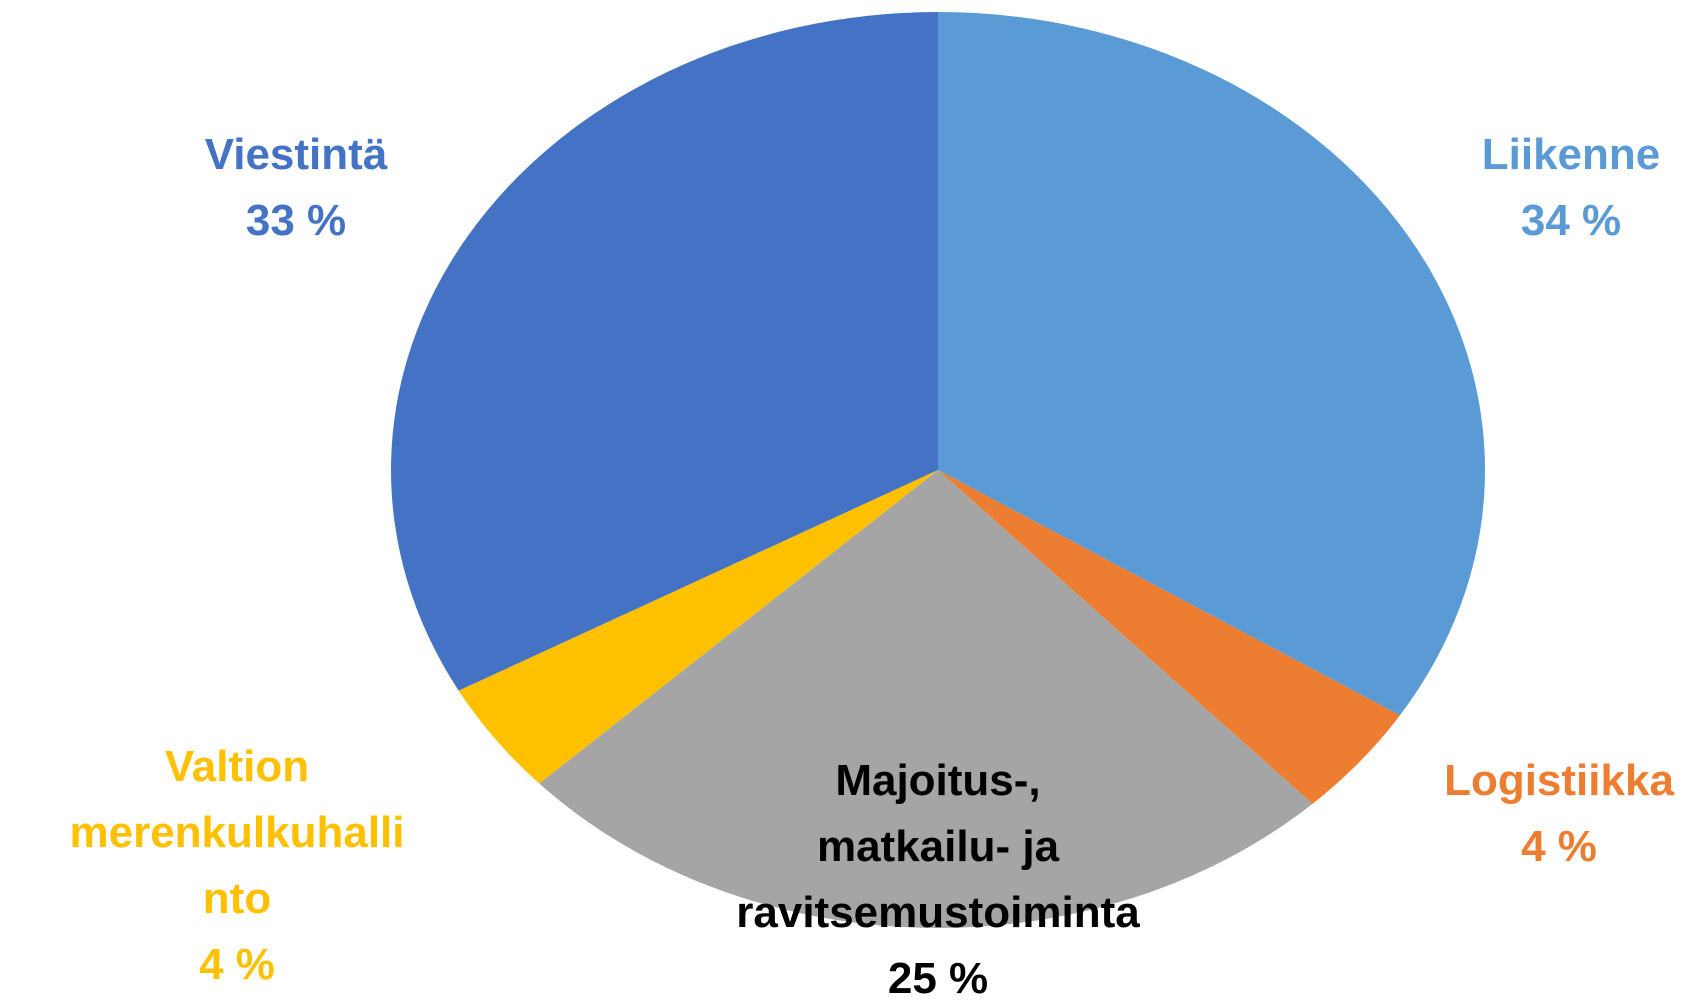  I want to click on category-label: Valtion merenkulkuhallinto, so click(237, 832).